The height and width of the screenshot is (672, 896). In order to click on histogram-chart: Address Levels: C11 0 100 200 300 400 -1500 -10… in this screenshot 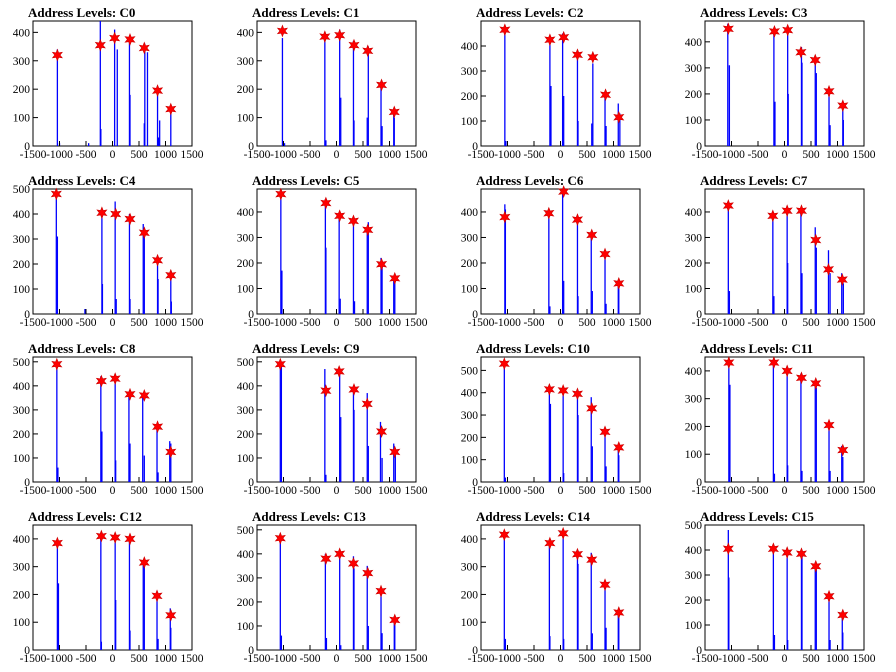, I will do `click(780, 419)`.